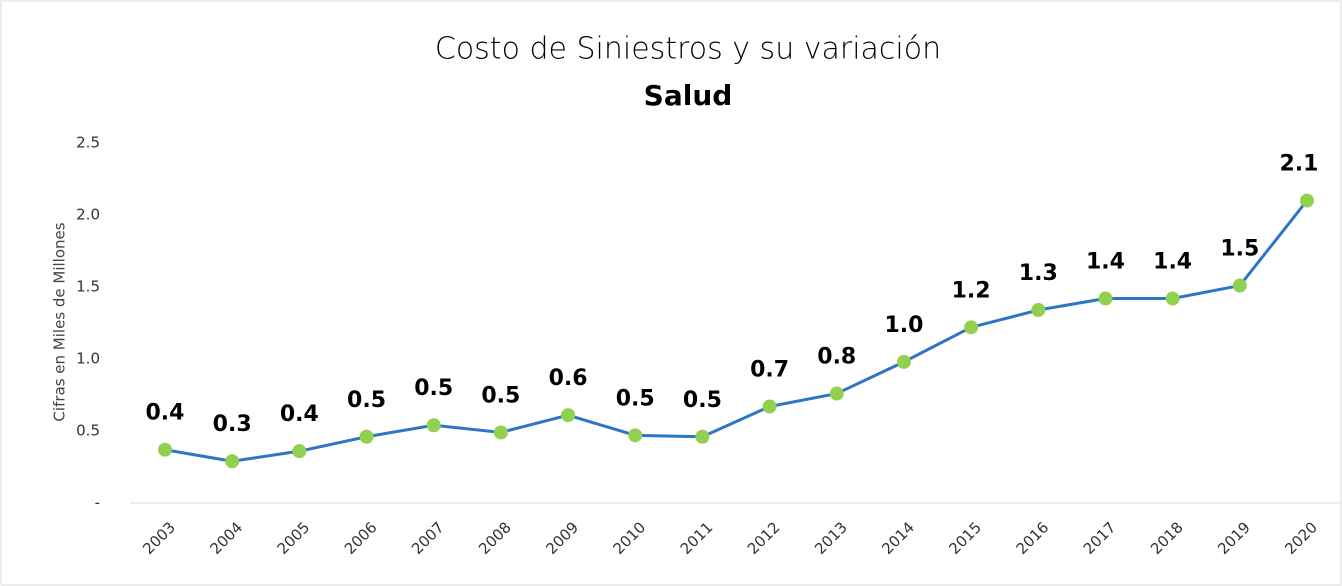 The image size is (1342, 586). Describe the element at coordinates (88, 431) in the screenshot. I see `y-tick-label: 0.5` at that location.